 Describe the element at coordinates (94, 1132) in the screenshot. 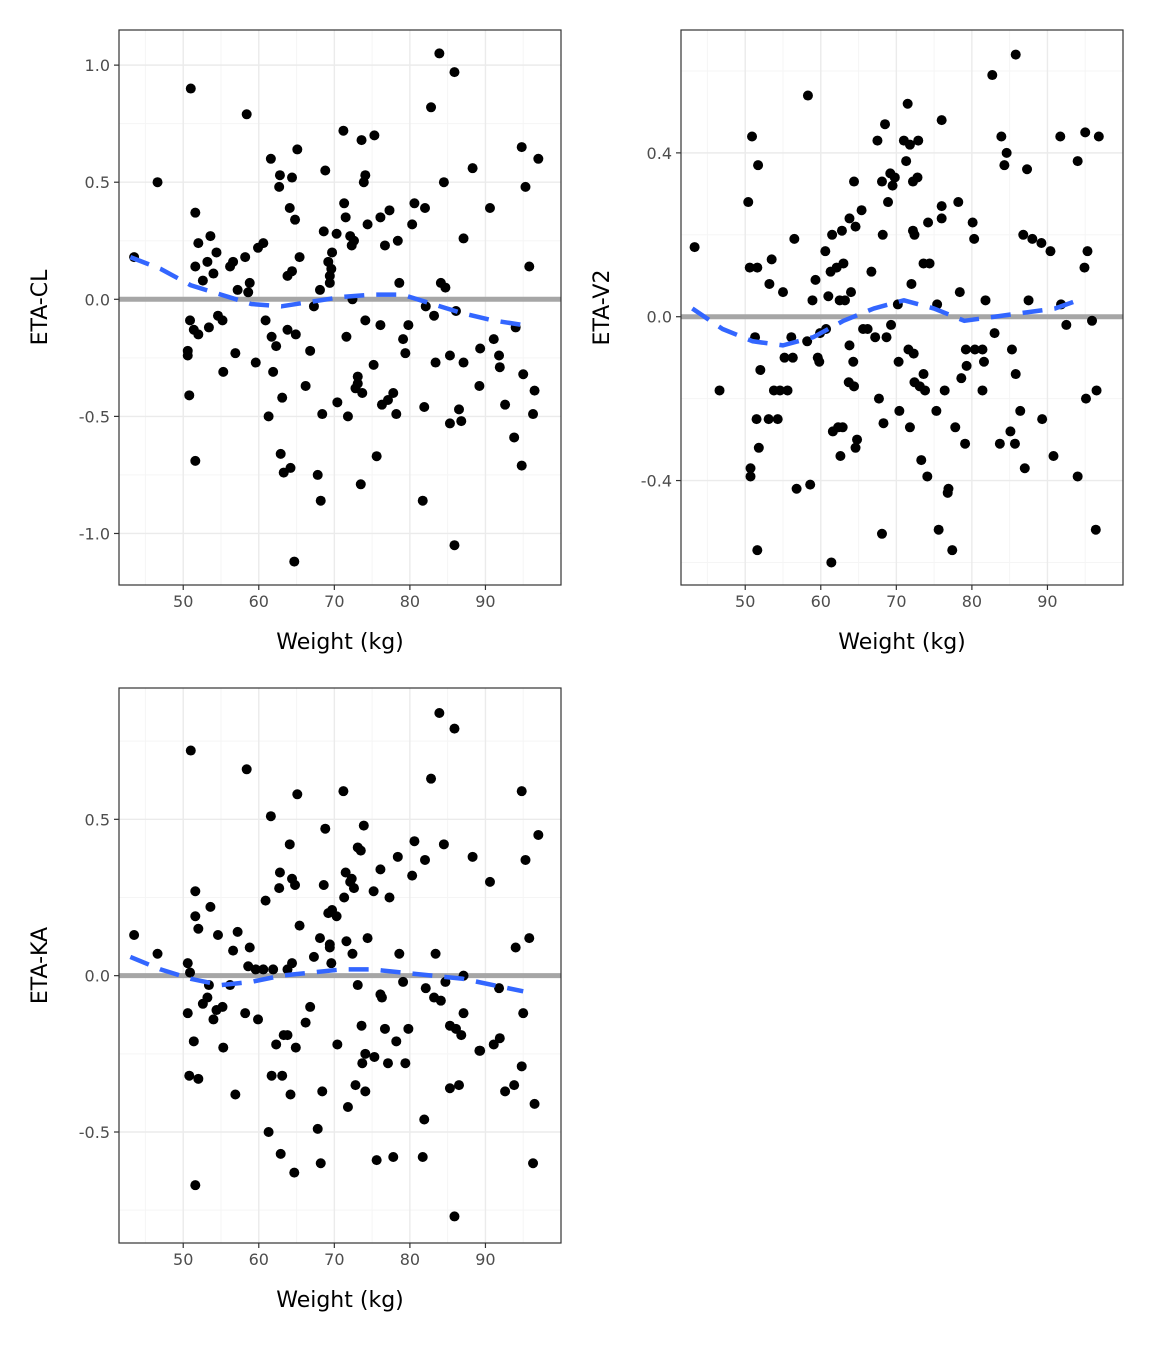

I see `y-tick-label: -0.5` at that location.